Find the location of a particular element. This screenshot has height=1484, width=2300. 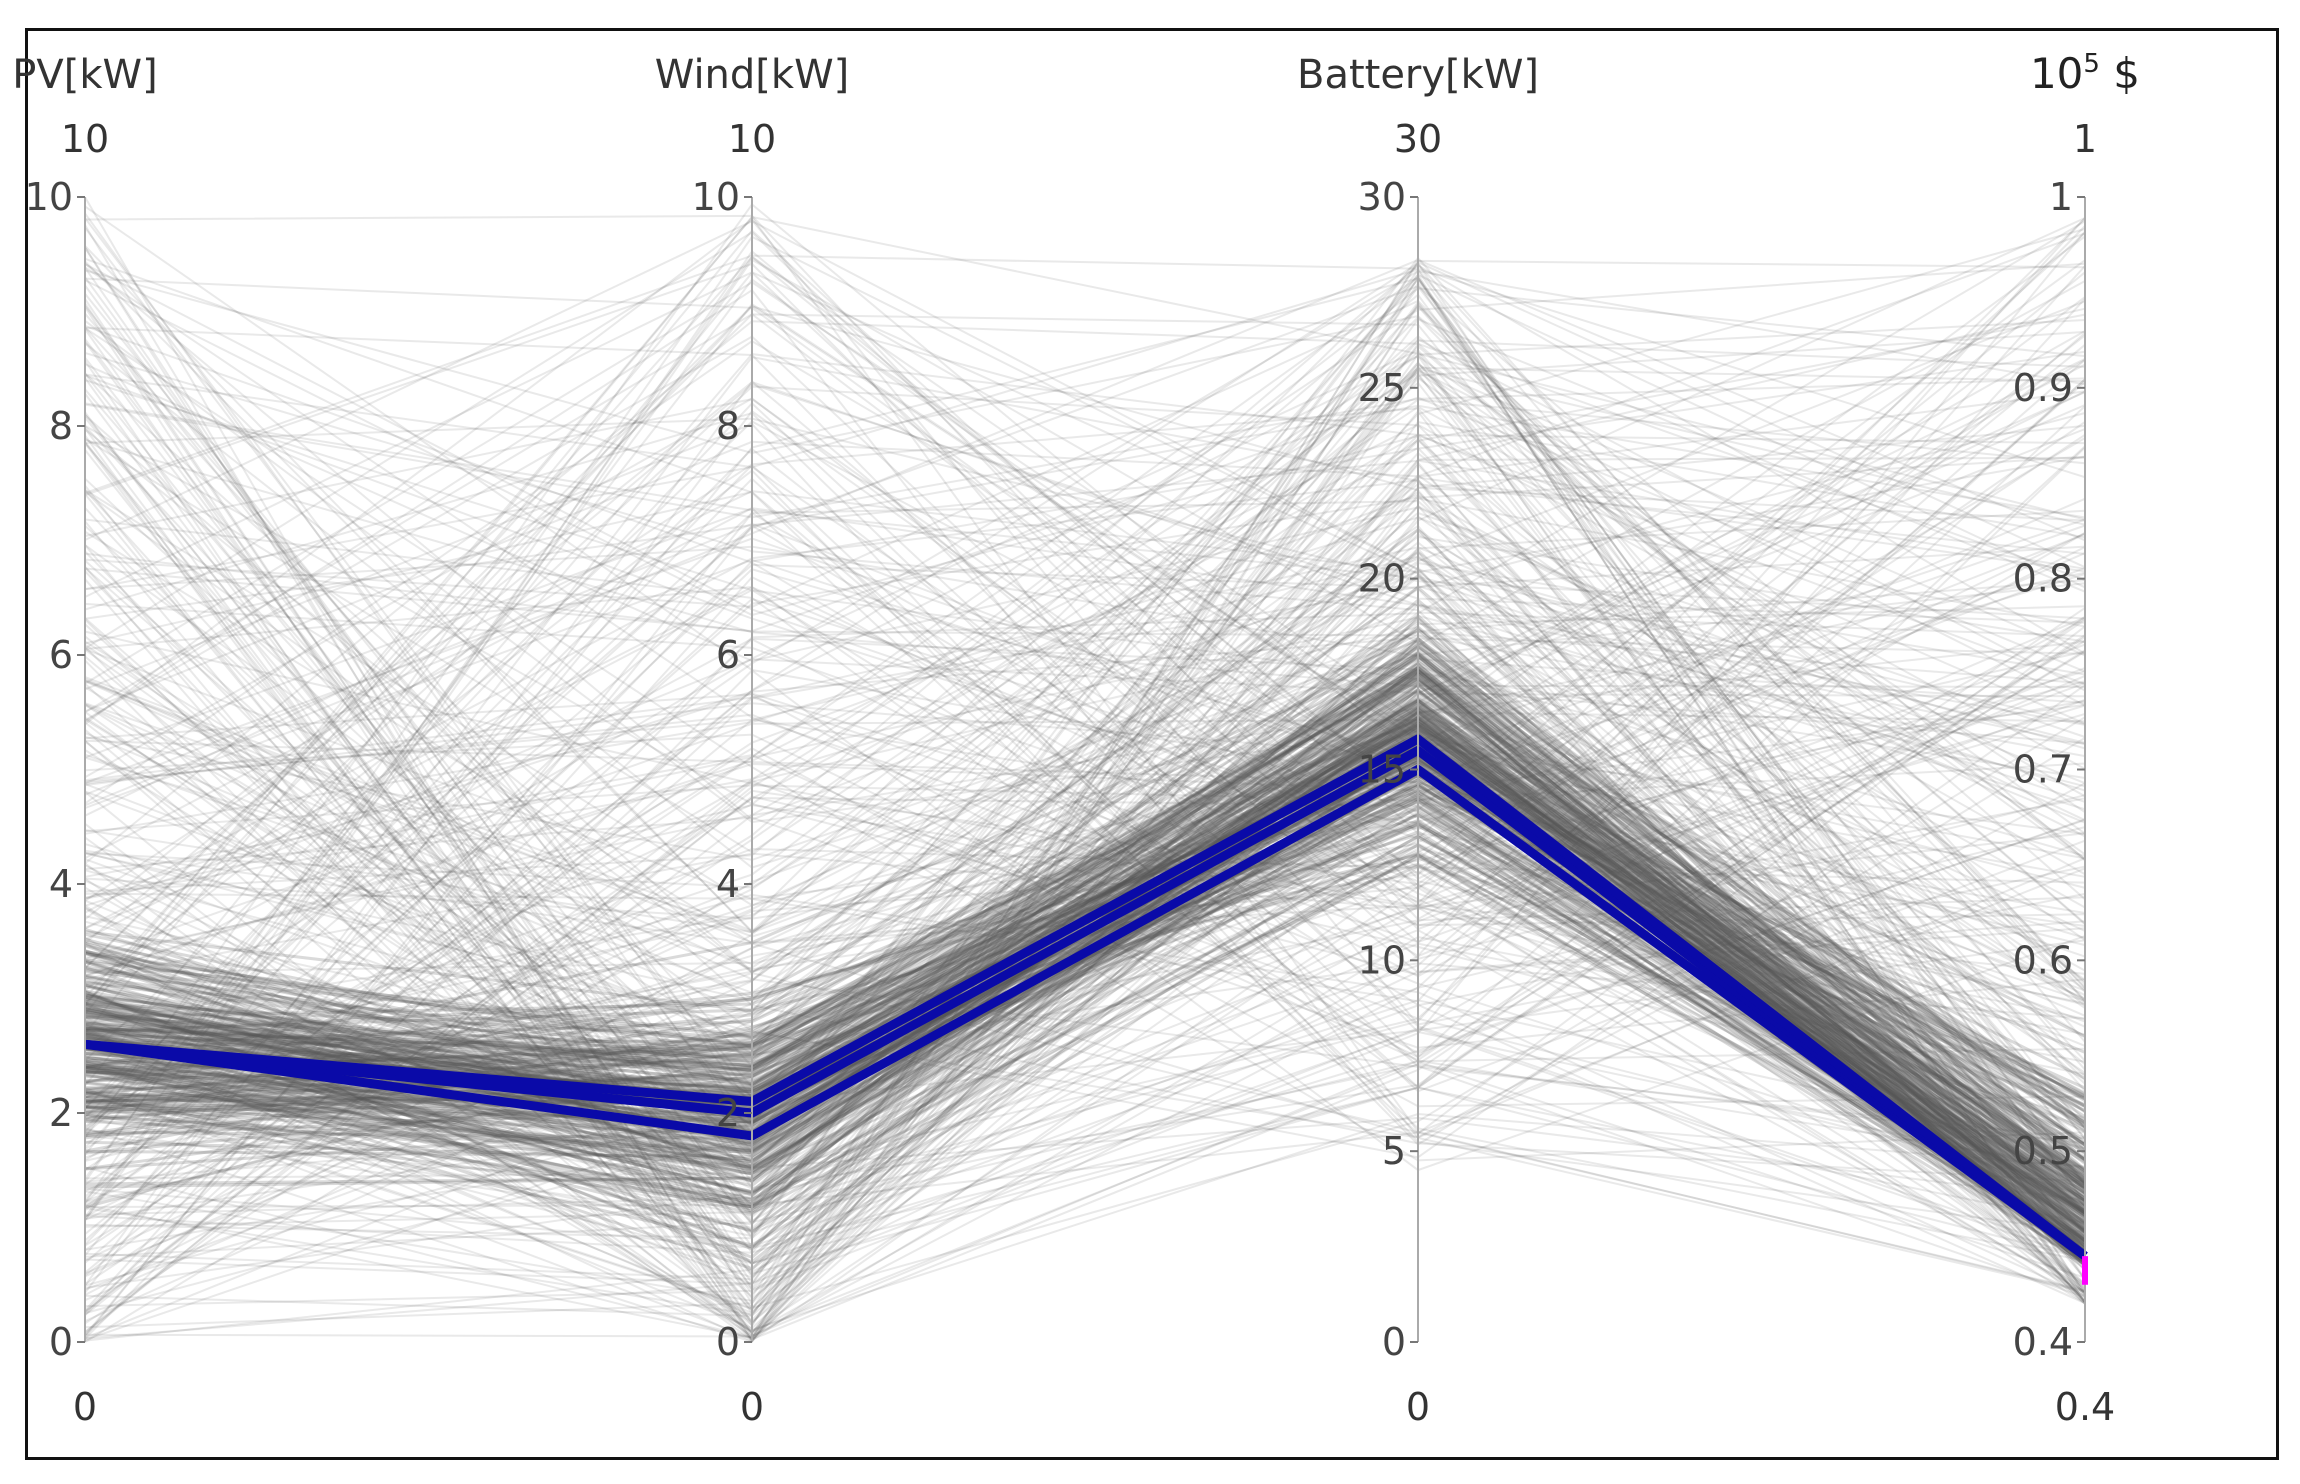

range-top-label-battery: 30 is located at coordinates (1418, 139).